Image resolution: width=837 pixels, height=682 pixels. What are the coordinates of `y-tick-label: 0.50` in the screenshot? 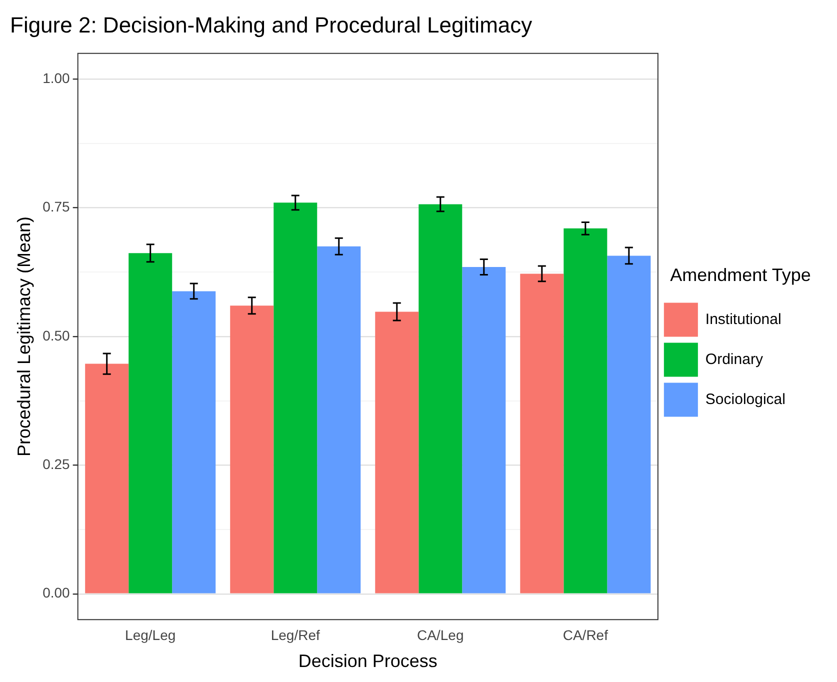 It's located at (56, 335).